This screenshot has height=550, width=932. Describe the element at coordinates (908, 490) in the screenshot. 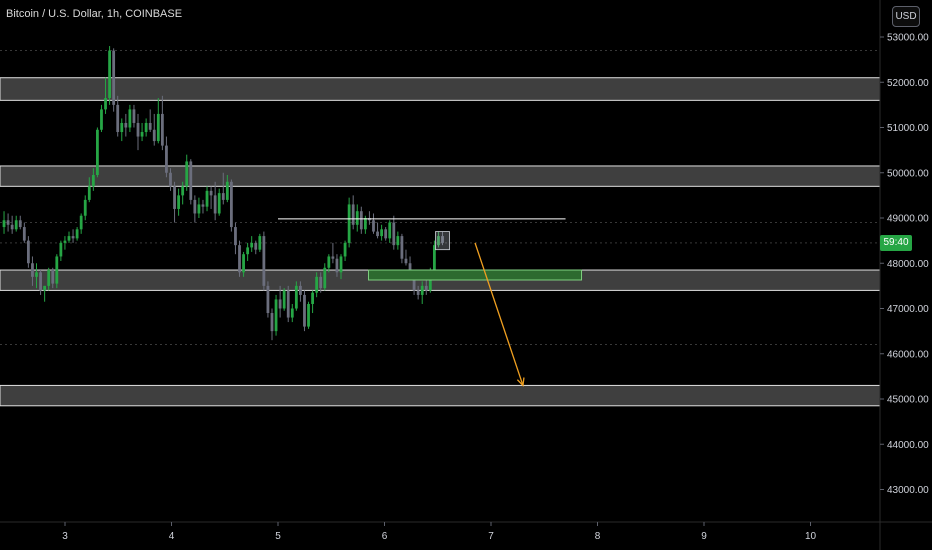

I see `y-tick-label: 43000.00` at that location.